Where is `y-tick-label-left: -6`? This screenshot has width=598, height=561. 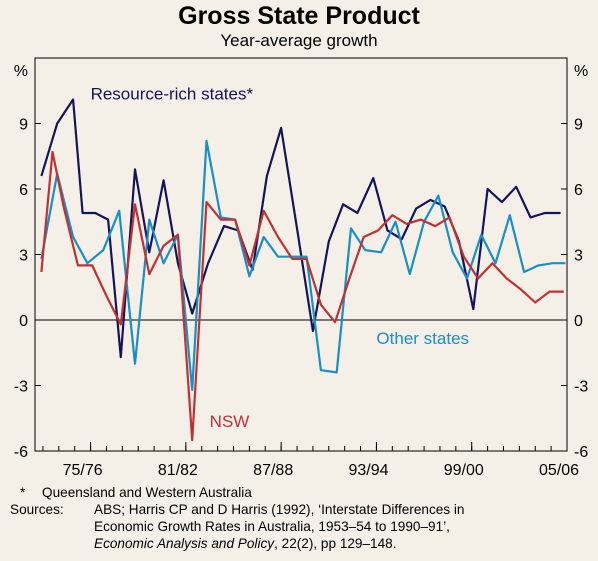
y-tick-label-left: -6 is located at coordinates (21, 452).